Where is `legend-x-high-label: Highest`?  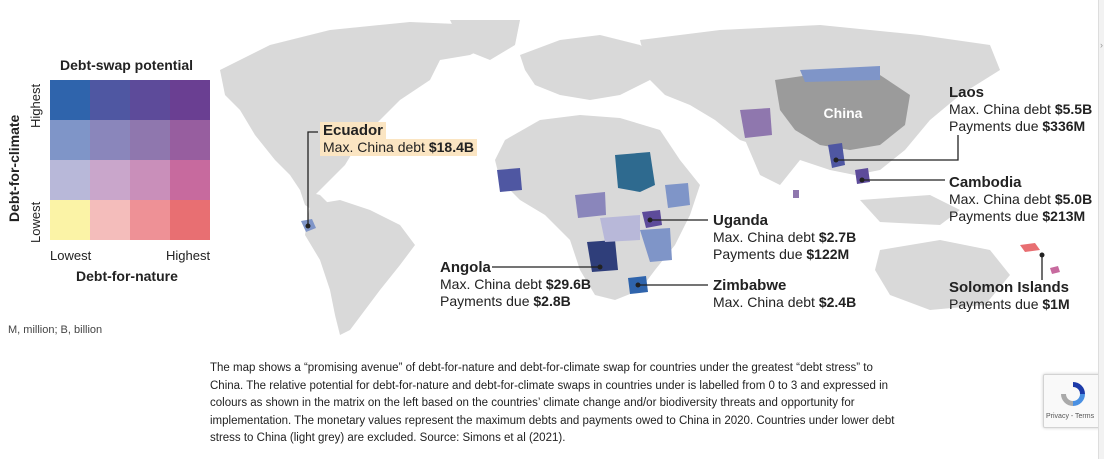
legend-x-high-label: Highest is located at coordinates (188, 255).